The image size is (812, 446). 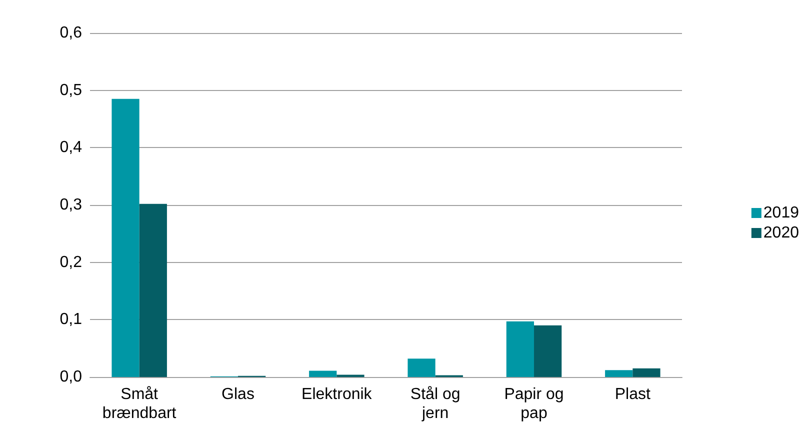 I want to click on x-tick-label: Papir og pap, so click(x=534, y=404).